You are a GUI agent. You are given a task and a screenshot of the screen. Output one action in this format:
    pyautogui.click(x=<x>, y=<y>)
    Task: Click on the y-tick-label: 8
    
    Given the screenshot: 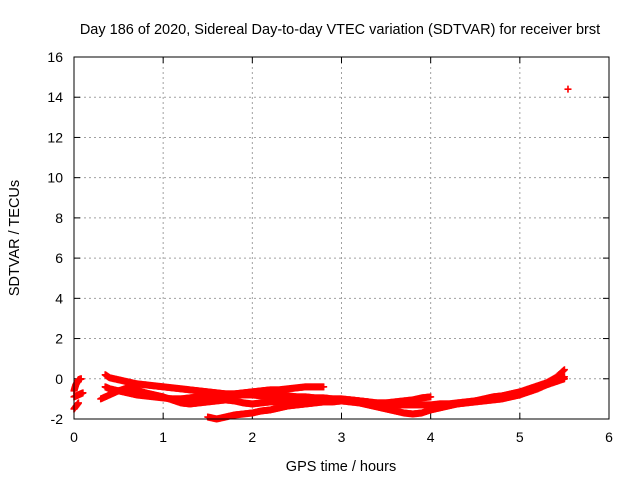 What is the action you would take?
    pyautogui.click(x=59, y=218)
    